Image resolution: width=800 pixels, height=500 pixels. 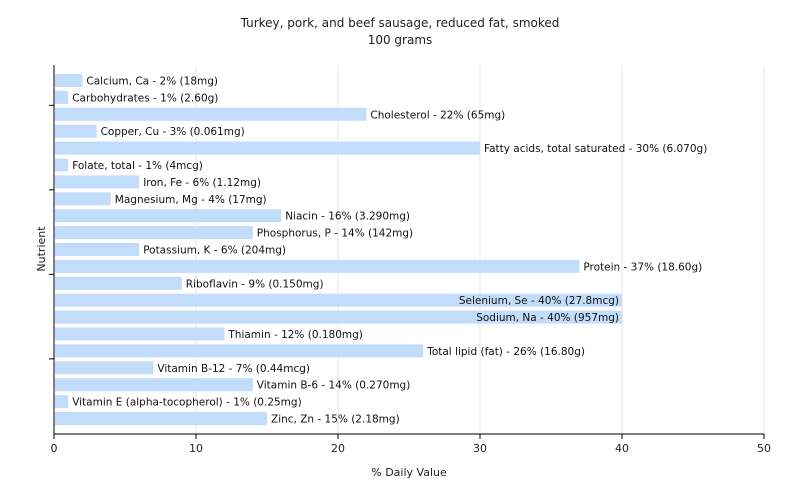 I want to click on x-axis-ticks: 0 10 20 30 40 50, so click(x=411, y=444).